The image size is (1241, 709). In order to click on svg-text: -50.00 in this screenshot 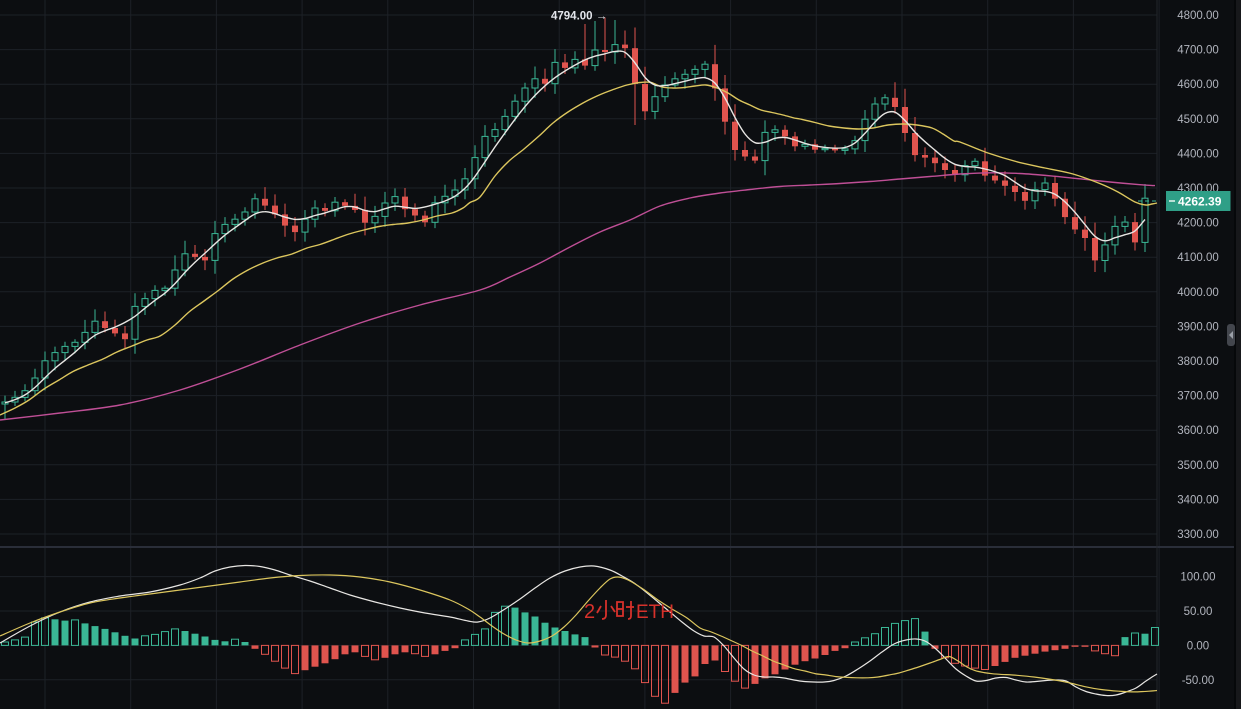, I will do `click(1198, 681)`.